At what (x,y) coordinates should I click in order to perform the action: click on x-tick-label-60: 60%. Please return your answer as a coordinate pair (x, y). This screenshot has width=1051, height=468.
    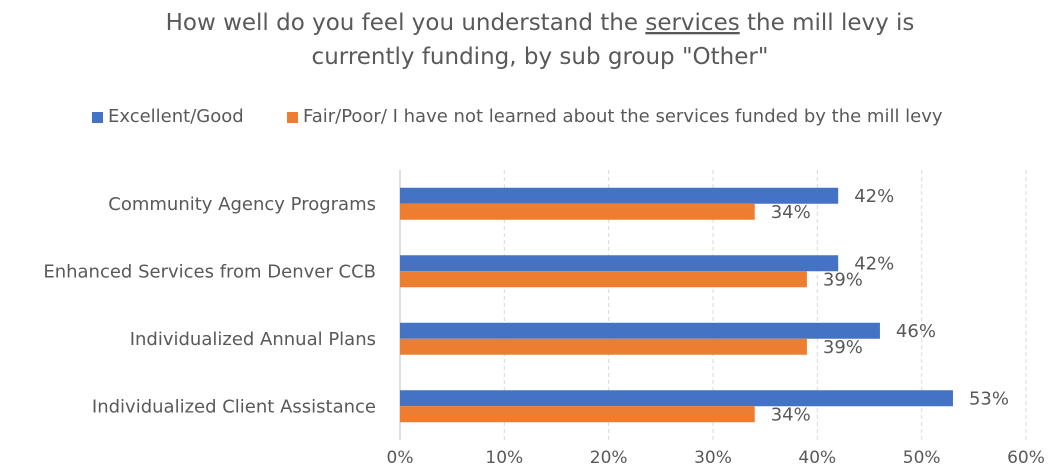
    Looking at the image, I should click on (1026, 458).